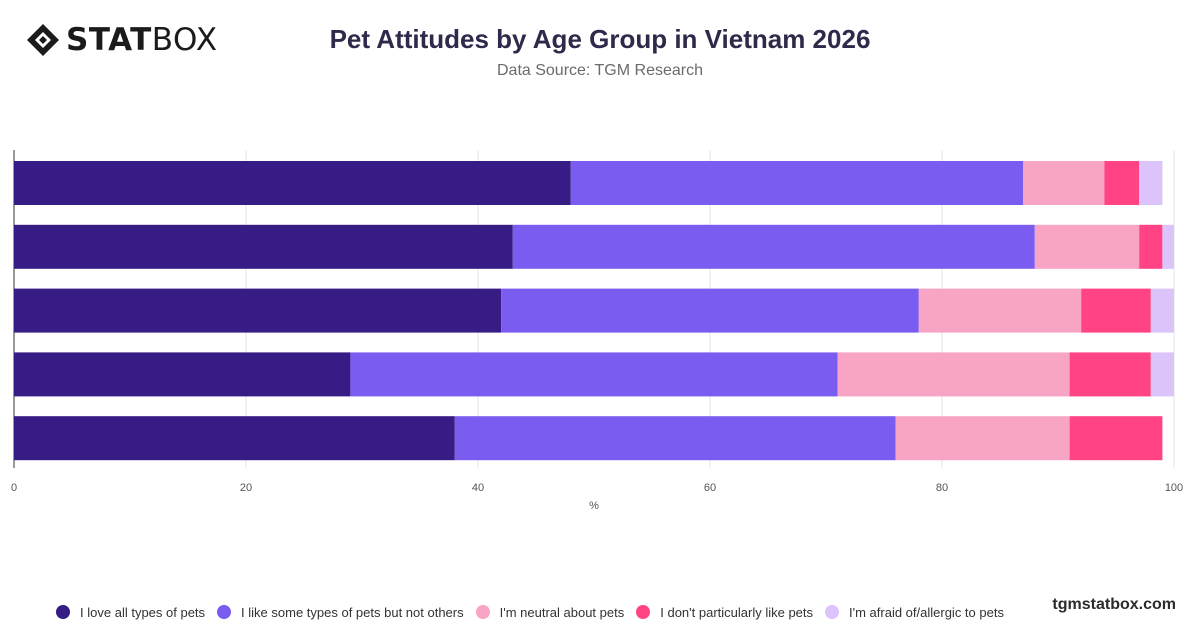  Describe the element at coordinates (926, 612) in the screenshot. I see `legend-label: I'm afraid of/allergic to pets` at that location.